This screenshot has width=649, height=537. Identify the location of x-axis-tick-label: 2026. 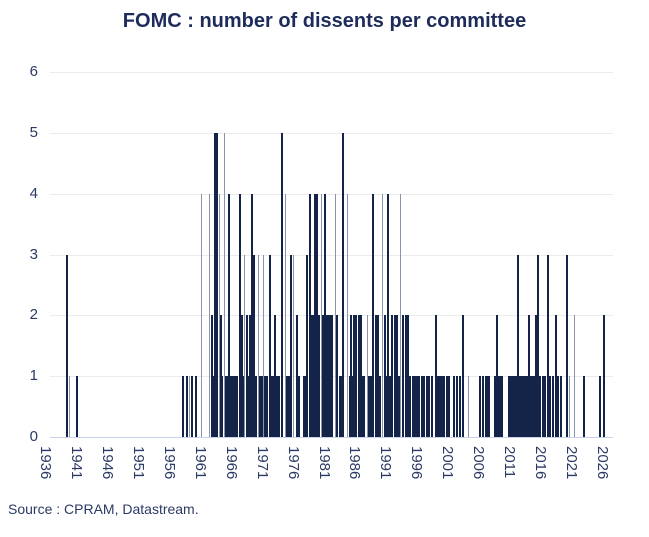
(602, 463).